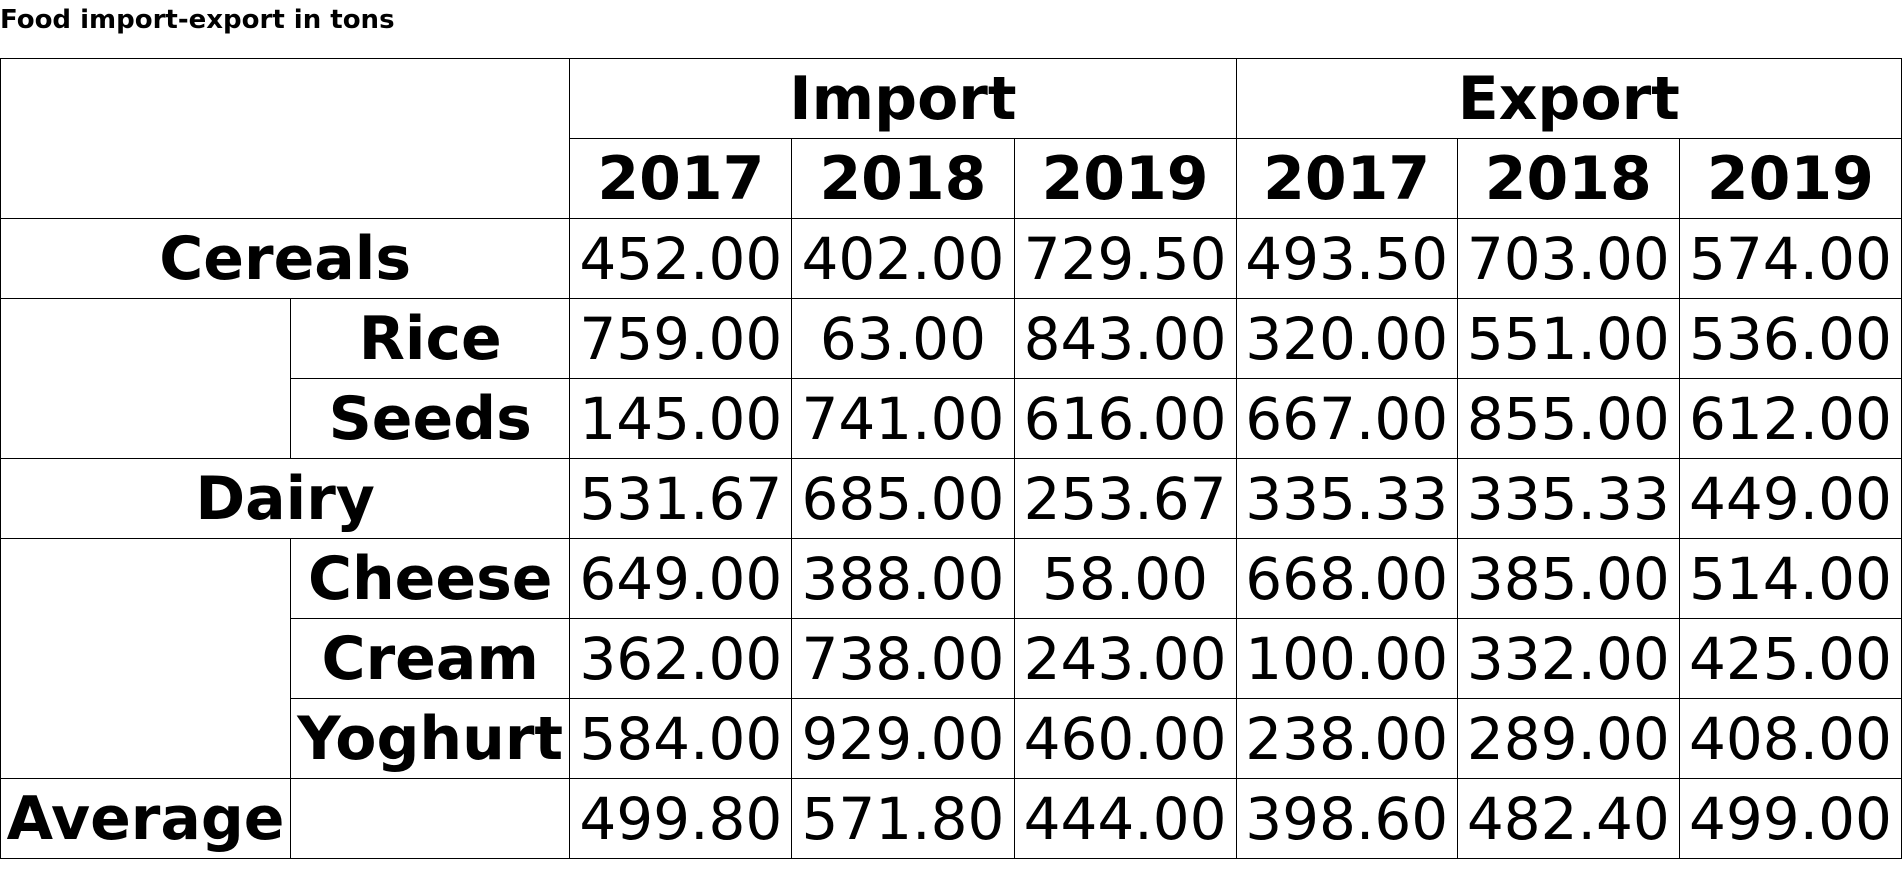  Describe the element at coordinates (681, 818) in the screenshot. I see `value-cell: 499.80` at that location.